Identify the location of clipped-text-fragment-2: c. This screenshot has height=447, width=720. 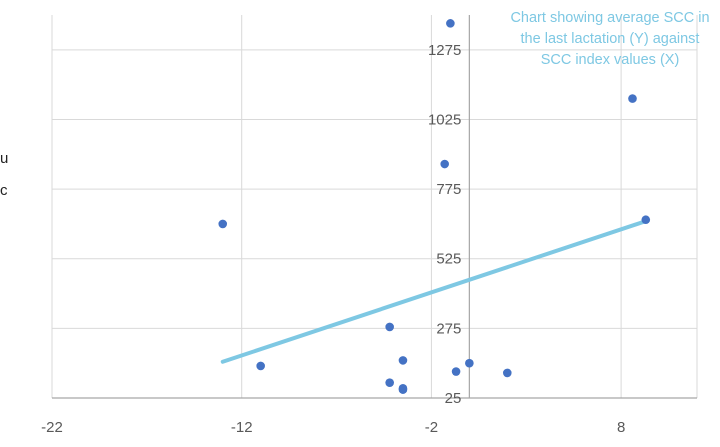
(4, 190).